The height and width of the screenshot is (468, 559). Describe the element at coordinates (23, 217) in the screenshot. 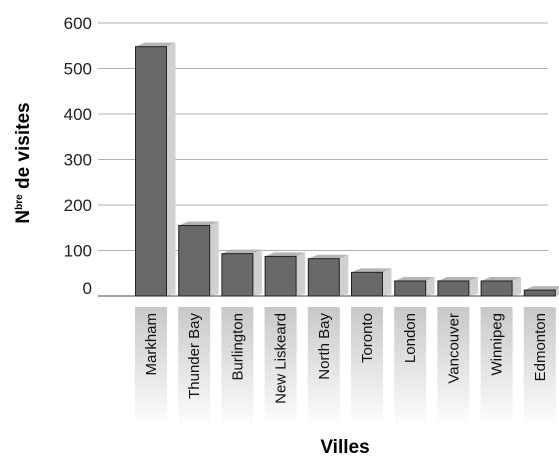

I see `y-axis-title-main: N` at that location.